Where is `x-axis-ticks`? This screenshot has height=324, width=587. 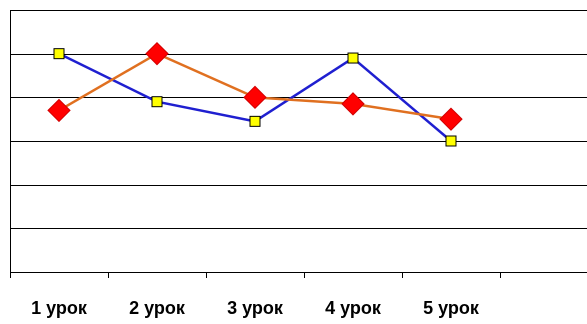
x-axis-ticks is located at coordinates (255, 275).